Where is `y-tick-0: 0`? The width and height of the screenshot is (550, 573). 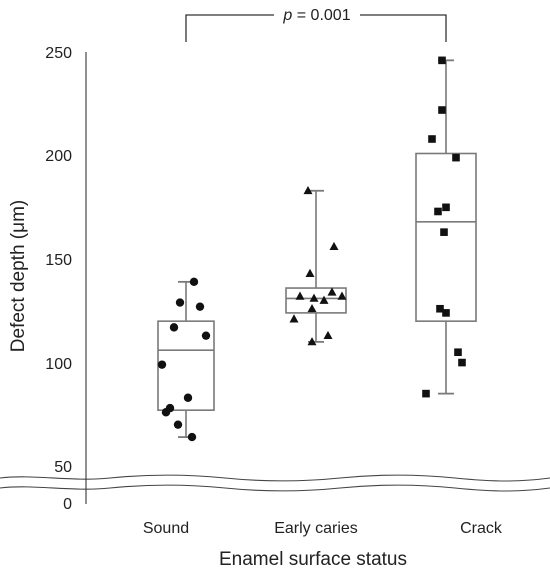 y-tick-0: 0 is located at coordinates (67, 504).